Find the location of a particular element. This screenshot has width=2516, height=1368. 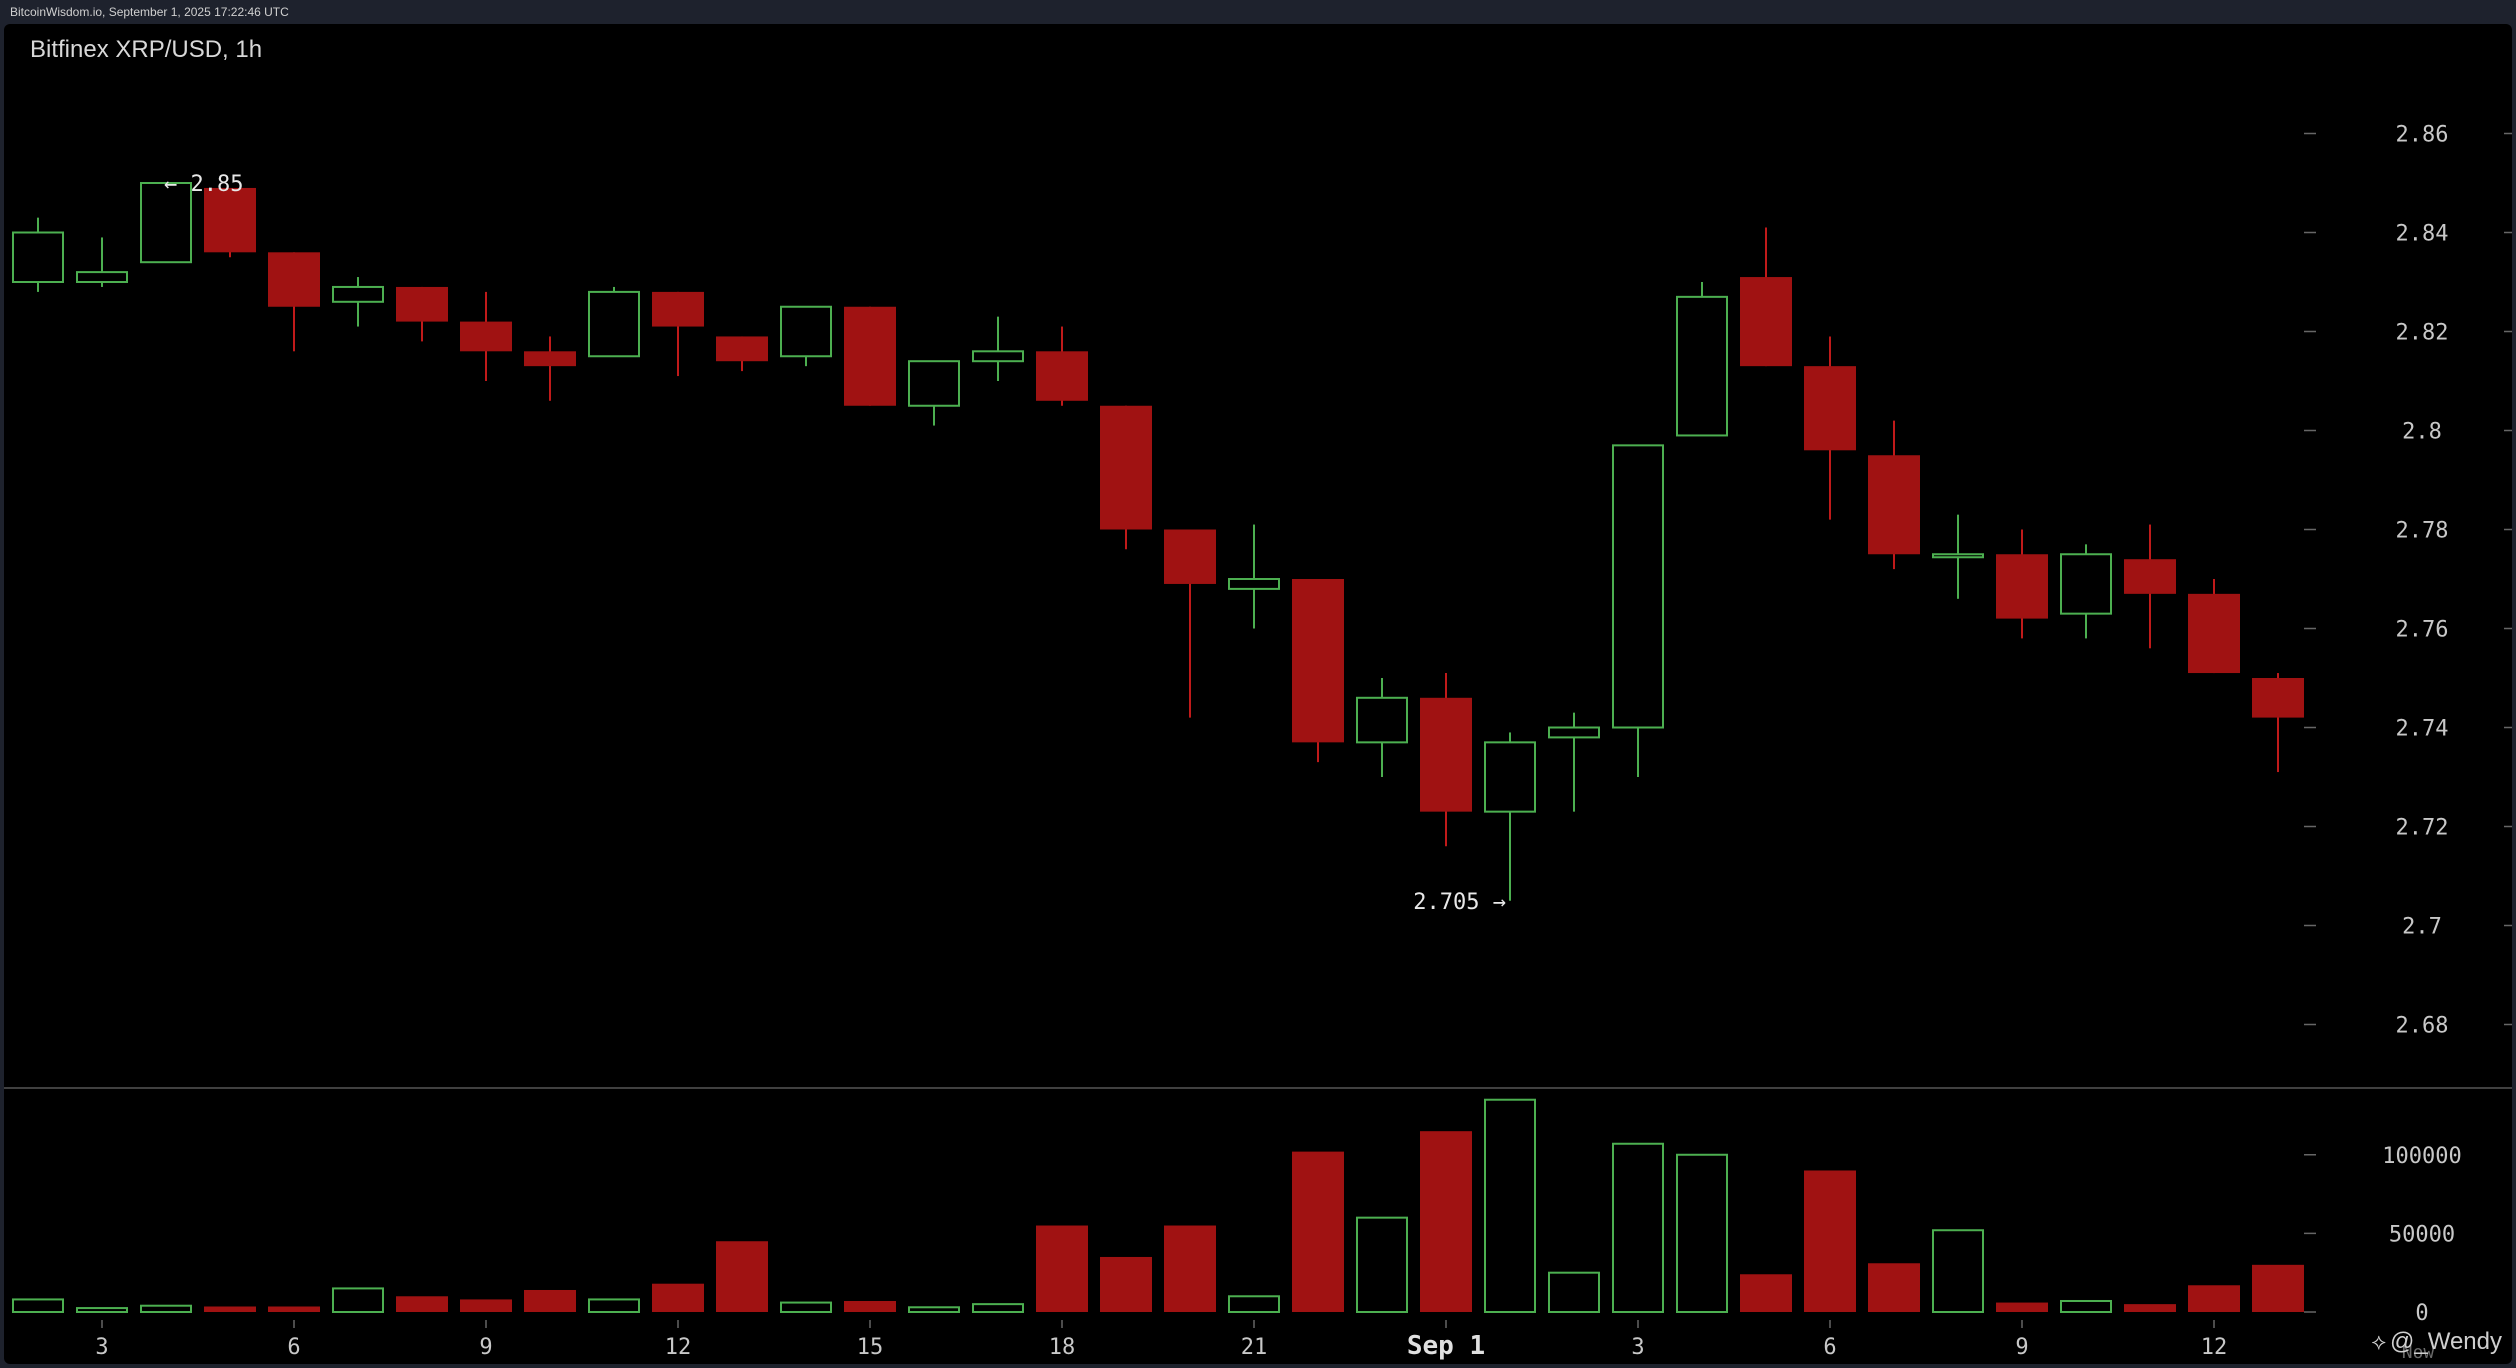

binance-diamond-icon: ⟡ is located at coordinates (2379, 1341).